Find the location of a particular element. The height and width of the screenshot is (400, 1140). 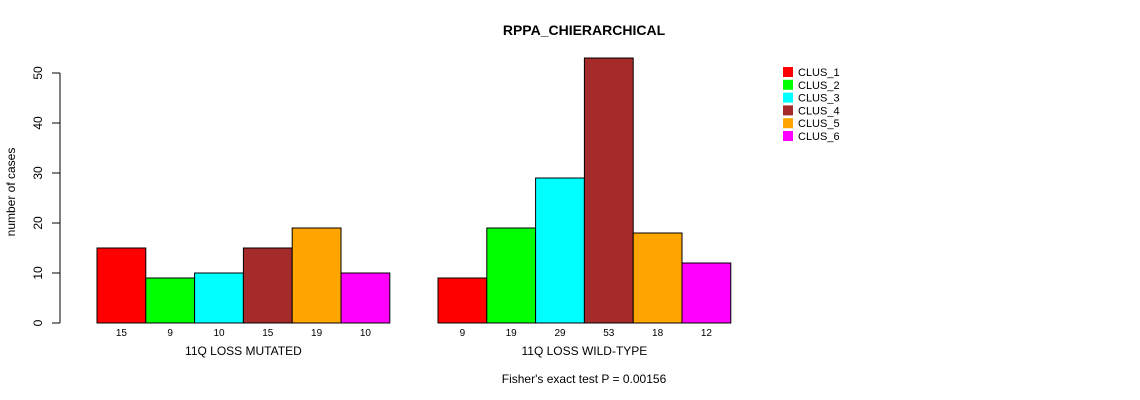

group-labels: 11Q LOSS MUTATED 11Q LOSS WILD-TYPE is located at coordinates (416, 351).